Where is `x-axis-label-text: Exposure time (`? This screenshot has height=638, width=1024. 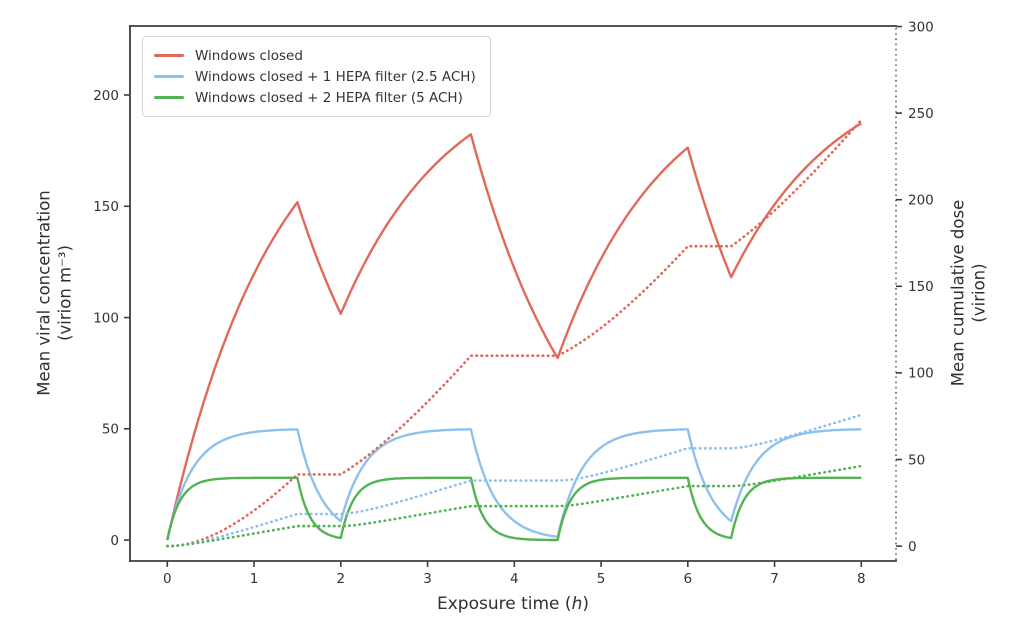
x-axis-label-text: Exposure time ( is located at coordinates (504, 604).